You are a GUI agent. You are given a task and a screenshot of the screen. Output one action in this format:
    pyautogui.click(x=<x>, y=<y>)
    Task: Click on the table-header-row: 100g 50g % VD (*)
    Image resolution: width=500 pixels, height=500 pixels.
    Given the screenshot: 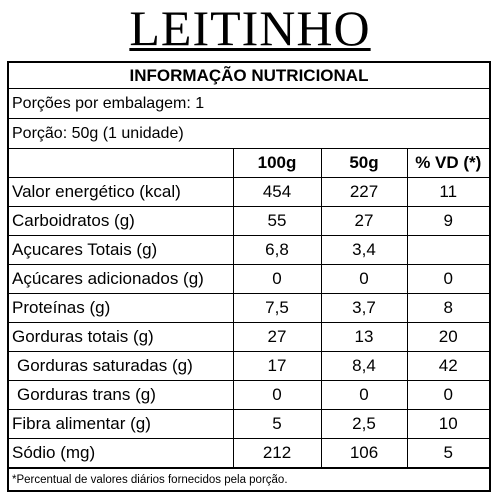 What is the action you would take?
    pyautogui.click(x=249, y=163)
    